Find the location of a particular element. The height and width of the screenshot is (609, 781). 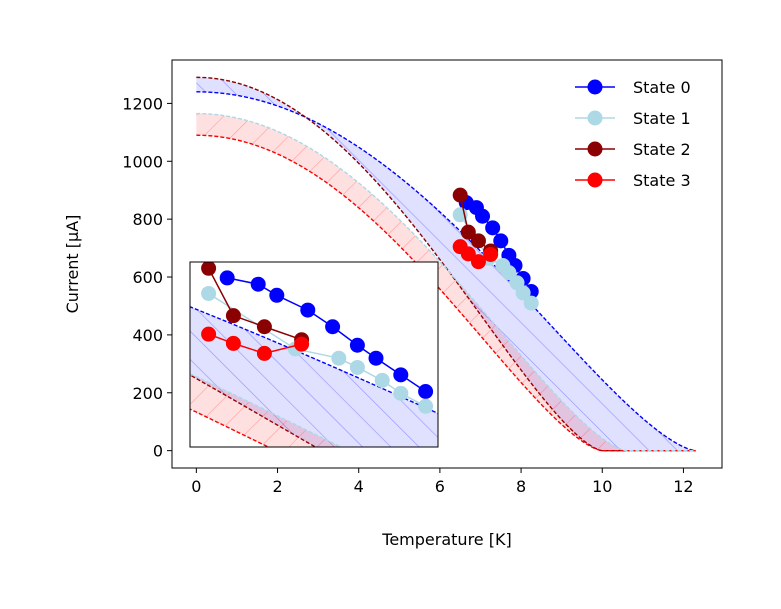

inset-plot-area is located at coordinates (314, 354).